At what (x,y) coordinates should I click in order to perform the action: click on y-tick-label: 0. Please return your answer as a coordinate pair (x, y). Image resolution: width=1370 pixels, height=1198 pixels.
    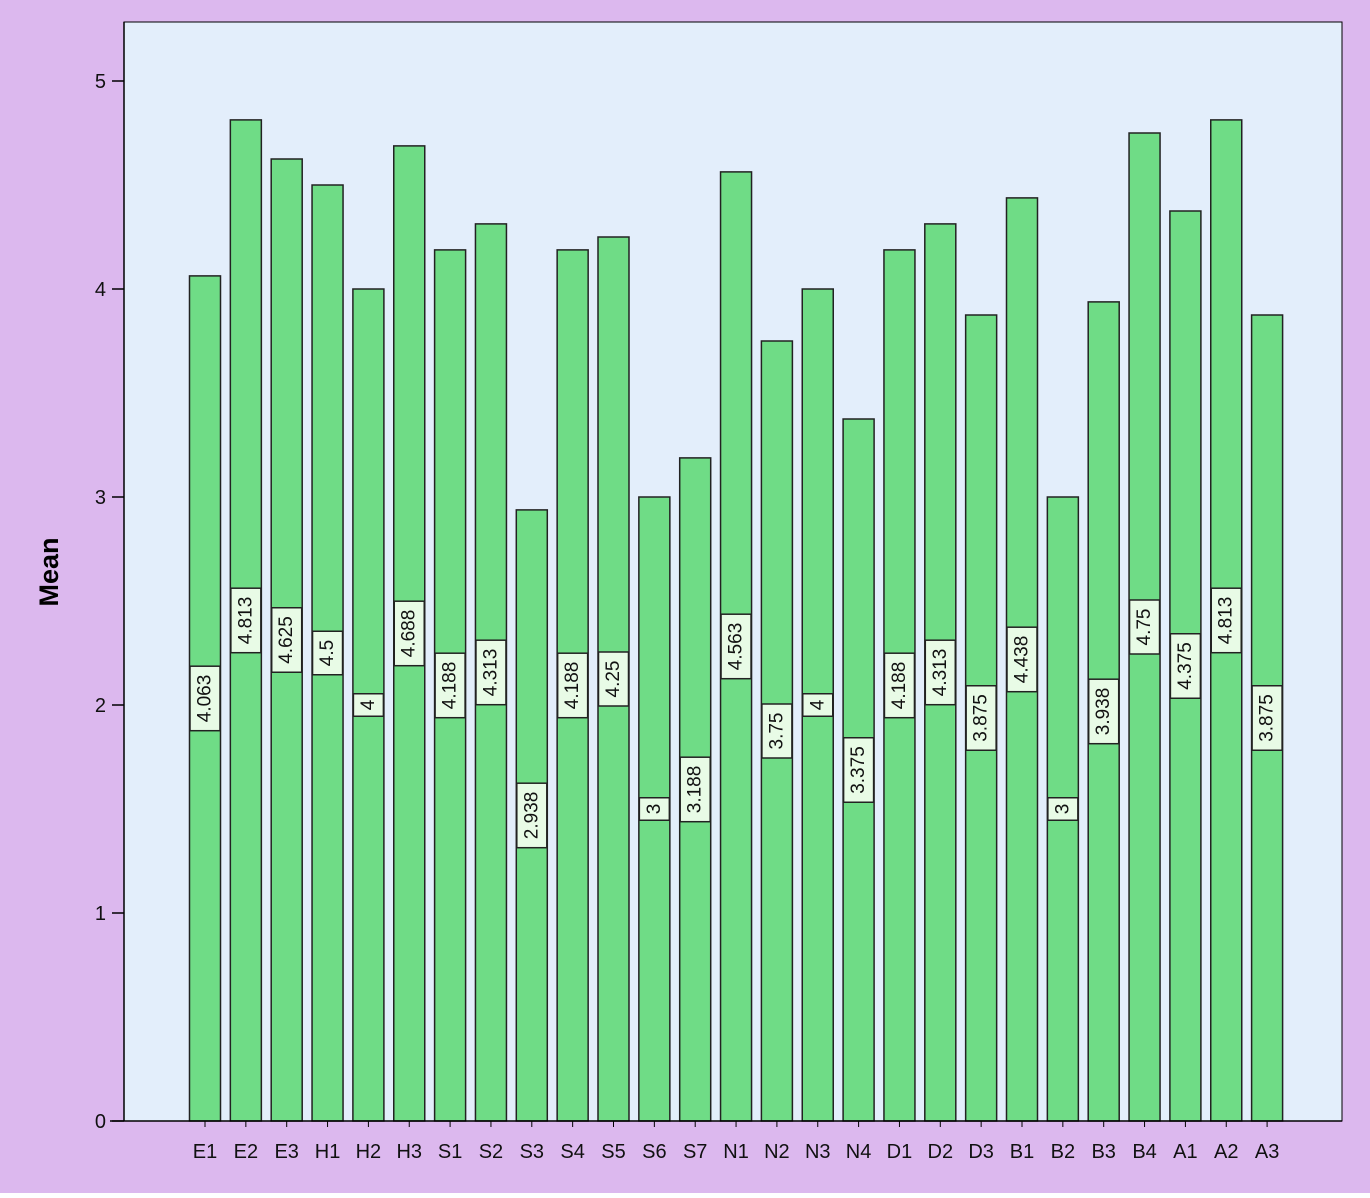
    Looking at the image, I should click on (100, 1122).